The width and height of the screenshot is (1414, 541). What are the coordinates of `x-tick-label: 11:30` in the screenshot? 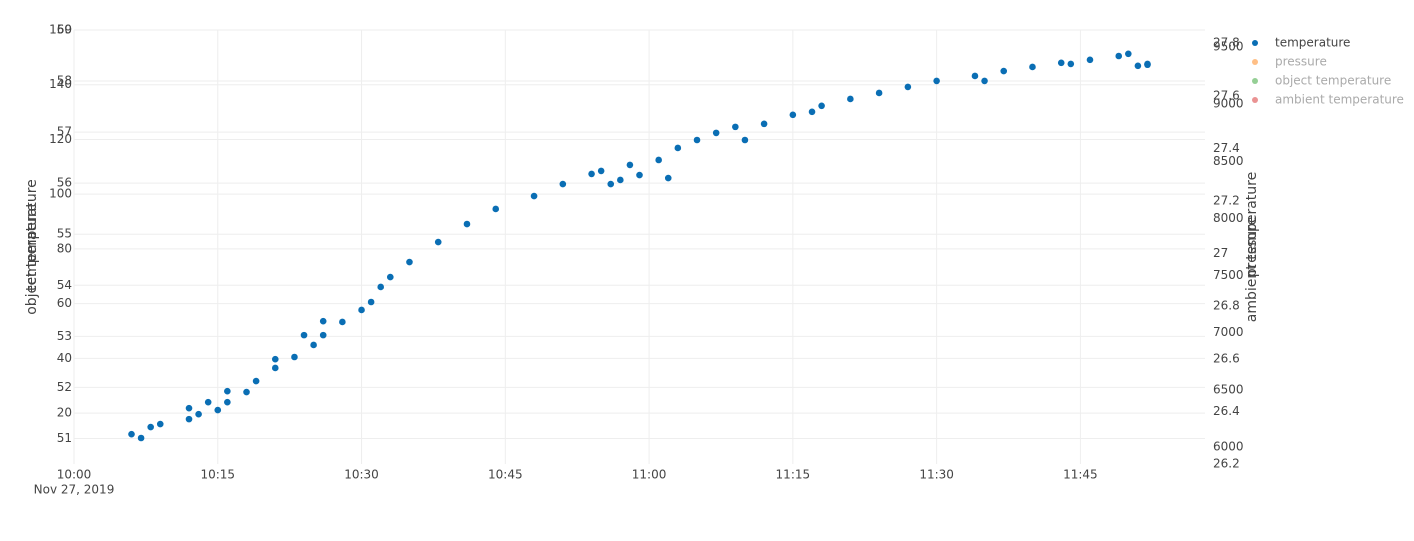 It's located at (936, 475).